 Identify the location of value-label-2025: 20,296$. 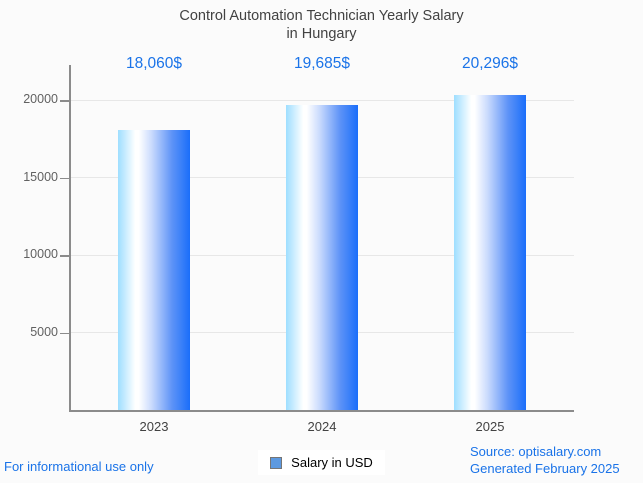
(490, 63).